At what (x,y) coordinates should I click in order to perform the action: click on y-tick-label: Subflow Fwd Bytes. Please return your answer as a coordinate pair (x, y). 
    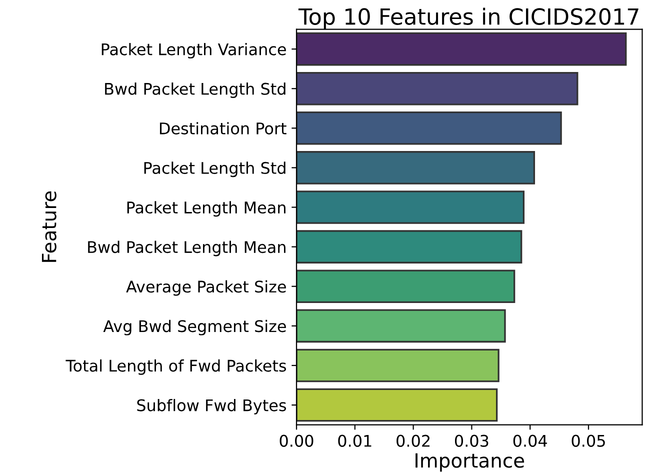
    Looking at the image, I should click on (211, 406).